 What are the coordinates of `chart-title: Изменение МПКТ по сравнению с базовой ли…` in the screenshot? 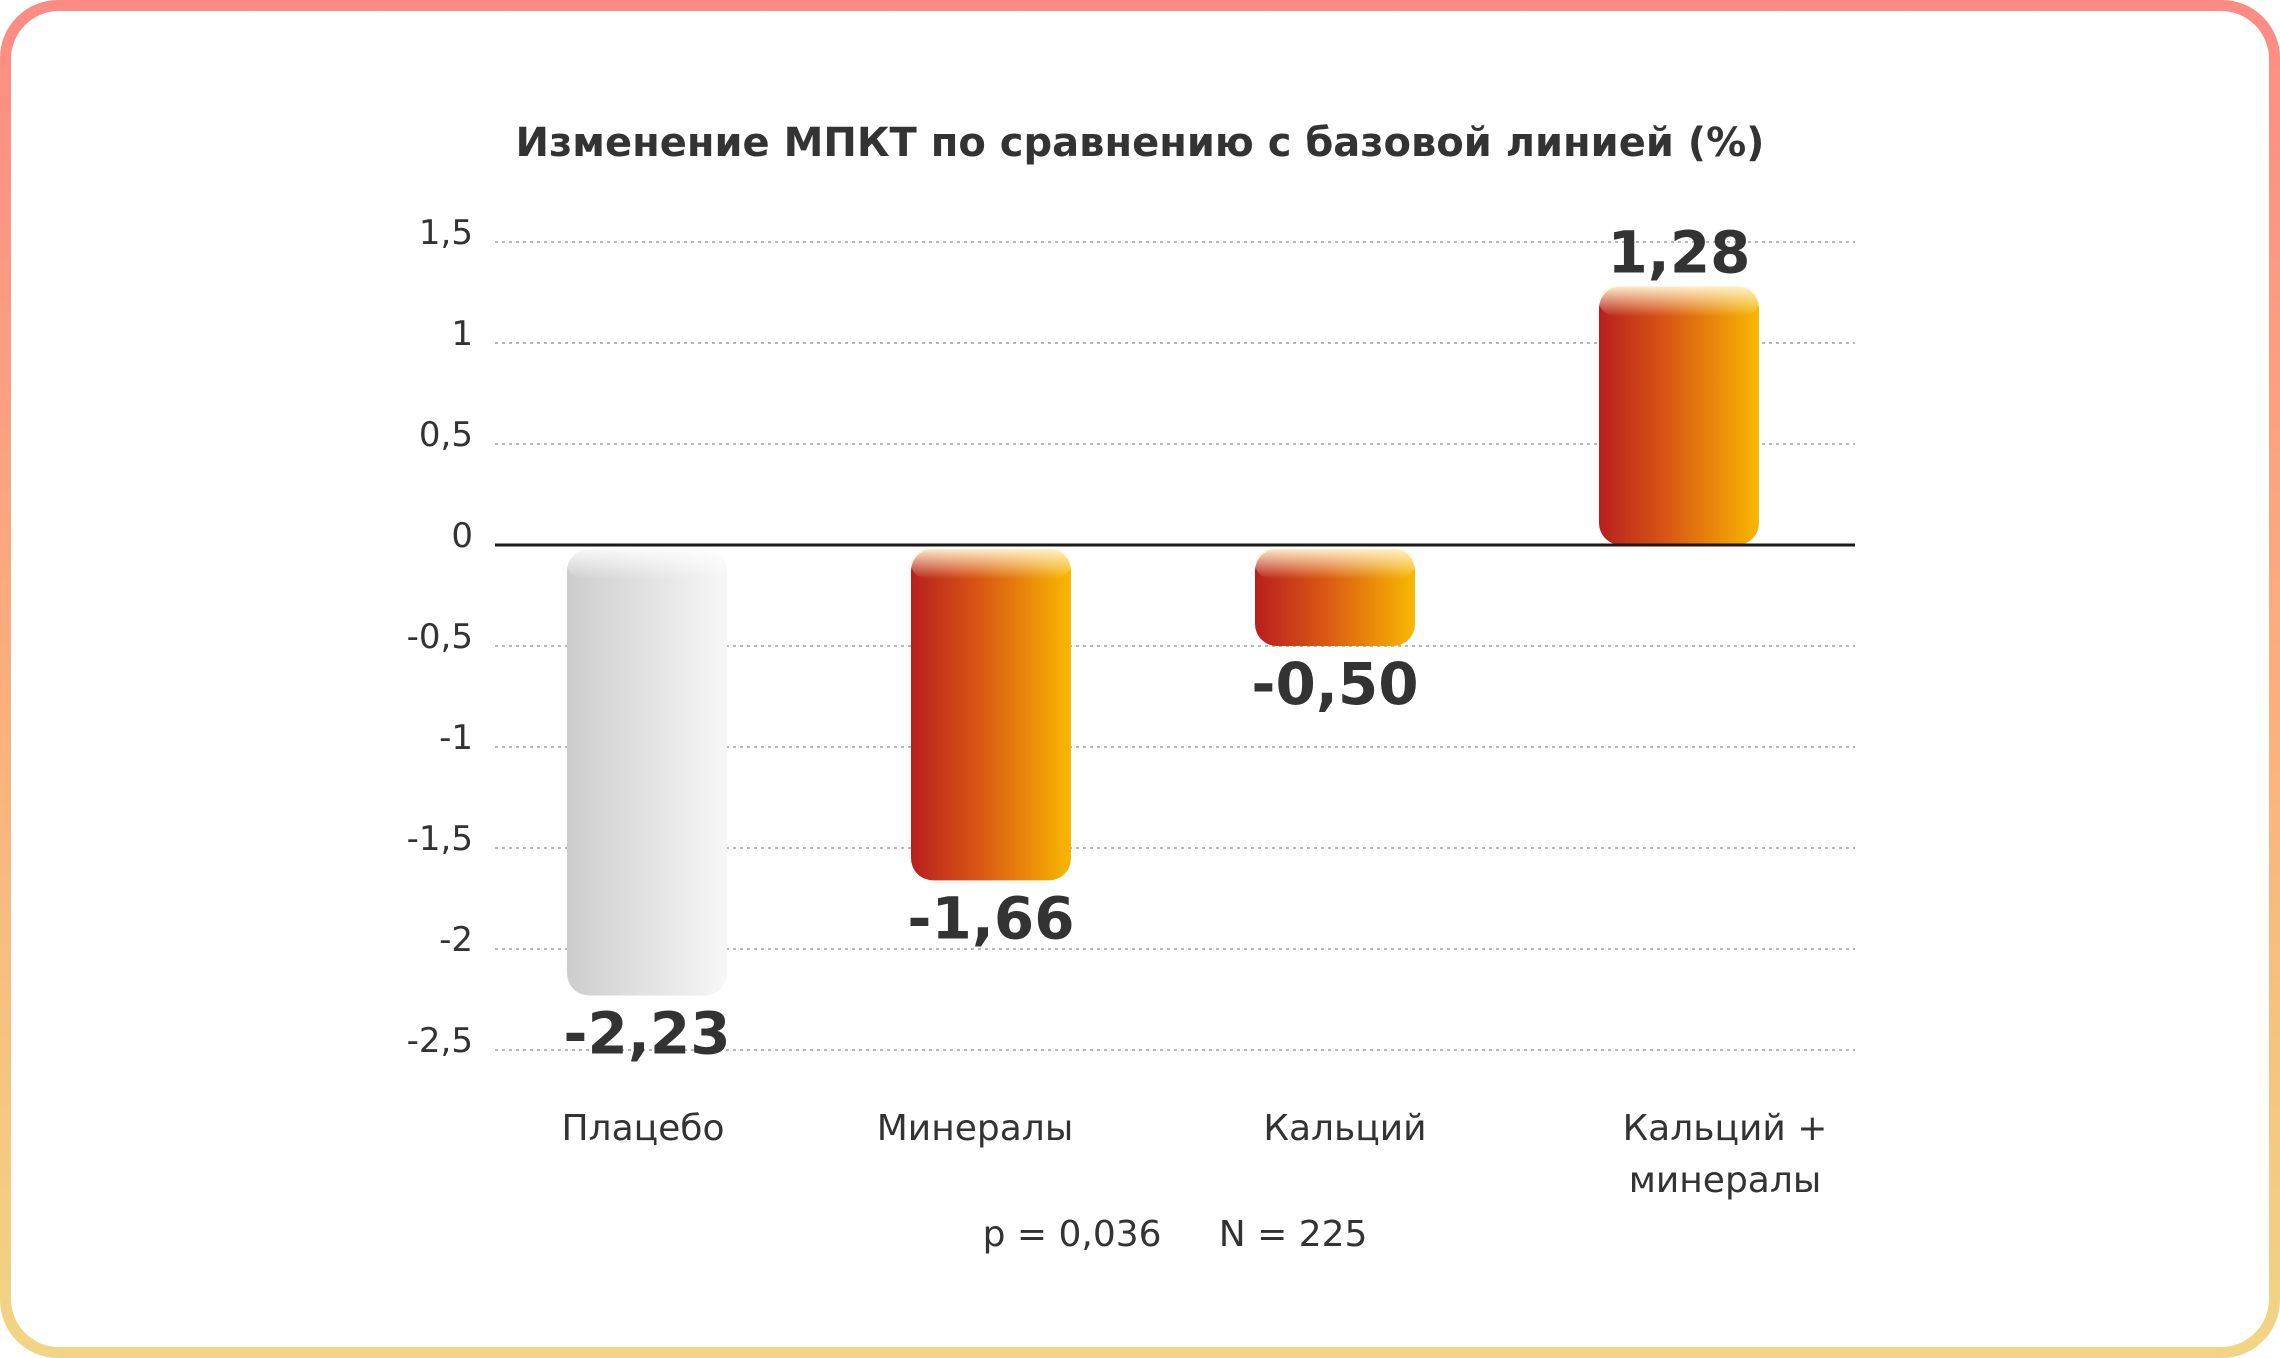 It's located at (1140, 143).